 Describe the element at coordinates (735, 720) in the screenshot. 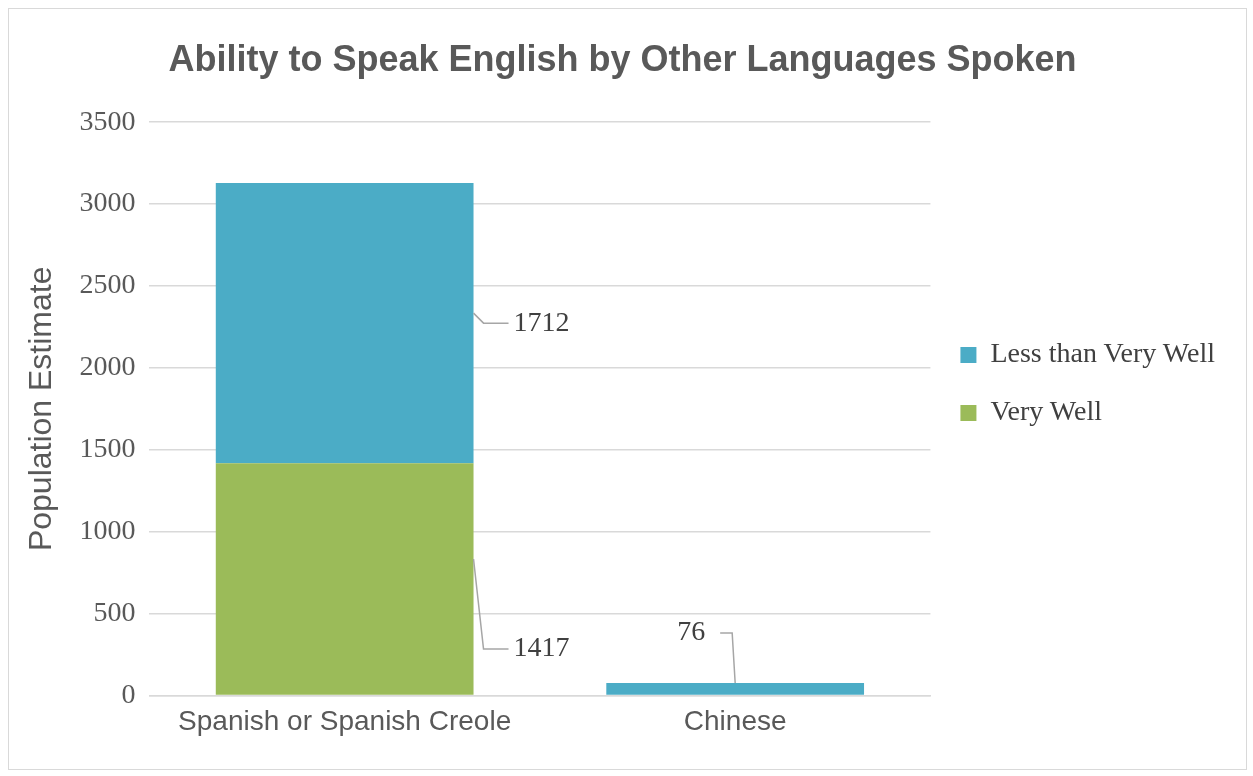

I see `x-tick-label: Chinese` at that location.